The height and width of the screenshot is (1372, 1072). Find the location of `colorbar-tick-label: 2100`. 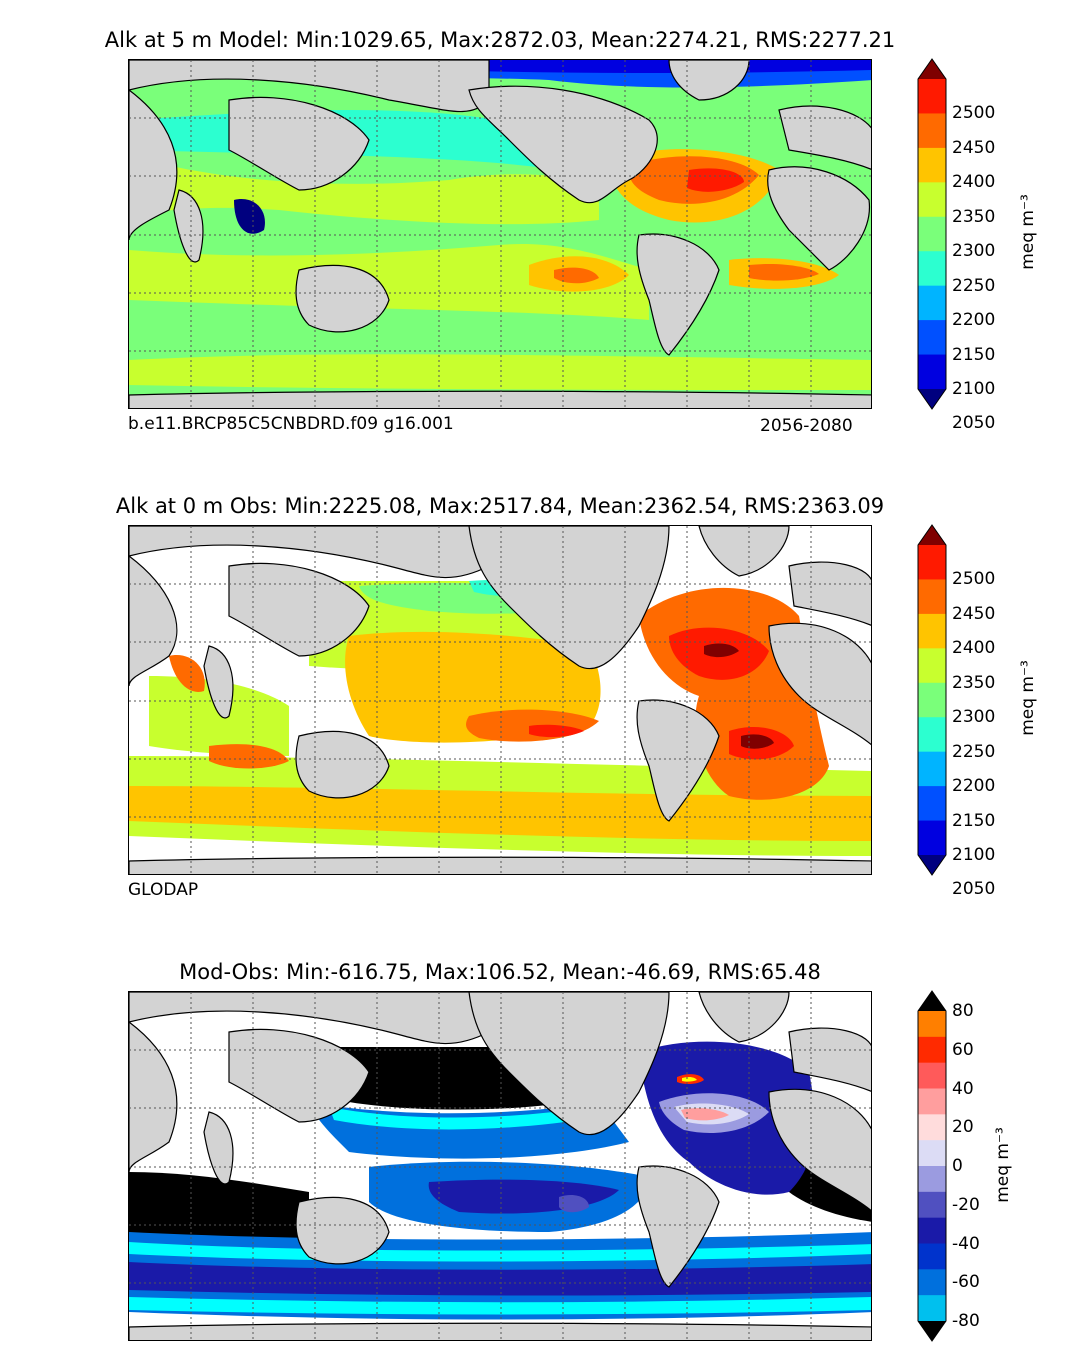

colorbar-tick-label: 2100 is located at coordinates (974, 389).